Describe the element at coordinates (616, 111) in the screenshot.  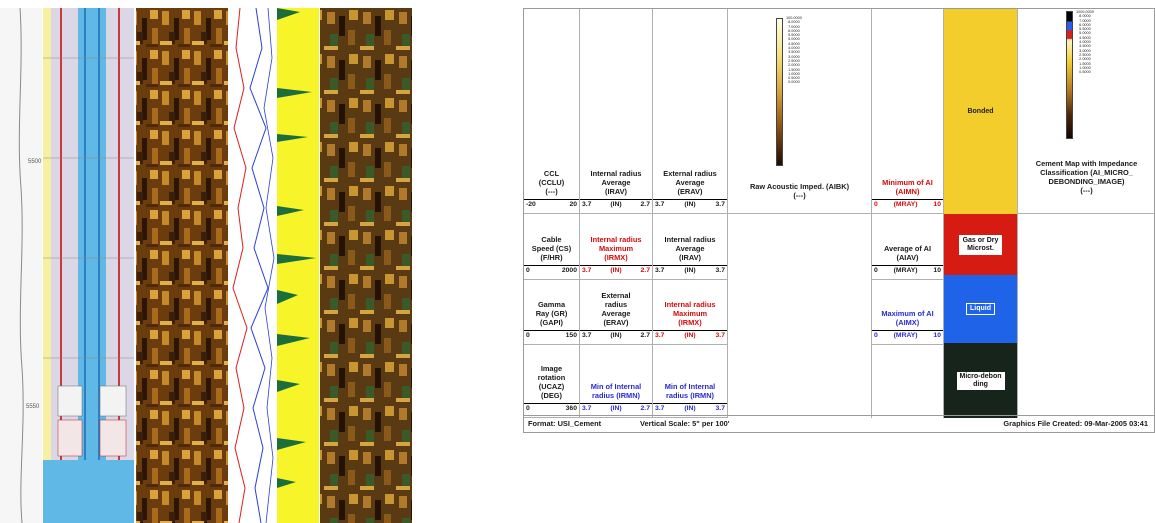
I see `curve-header-cell: Internal radius Average (IRAV) 3.7 (IN) 2.7` at that location.